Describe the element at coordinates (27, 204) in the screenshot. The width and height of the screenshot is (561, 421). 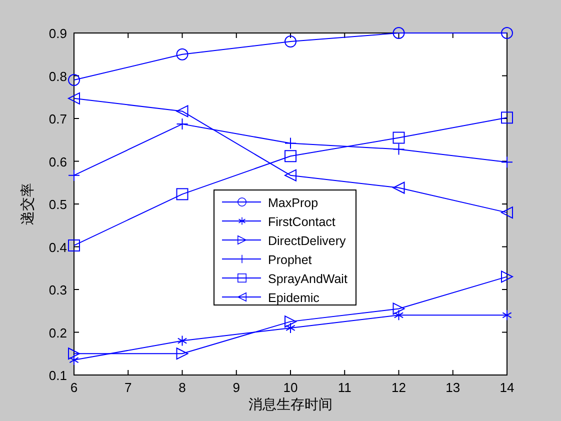
I see `y-axis-title: 递交率` at that location.